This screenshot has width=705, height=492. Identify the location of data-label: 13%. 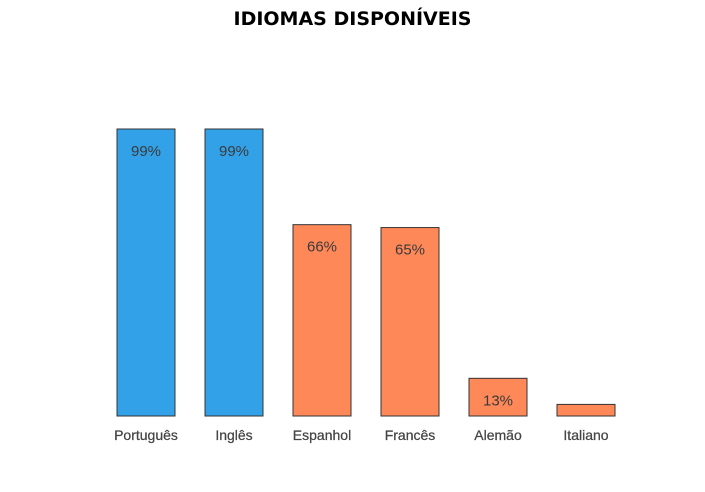
(498, 400).